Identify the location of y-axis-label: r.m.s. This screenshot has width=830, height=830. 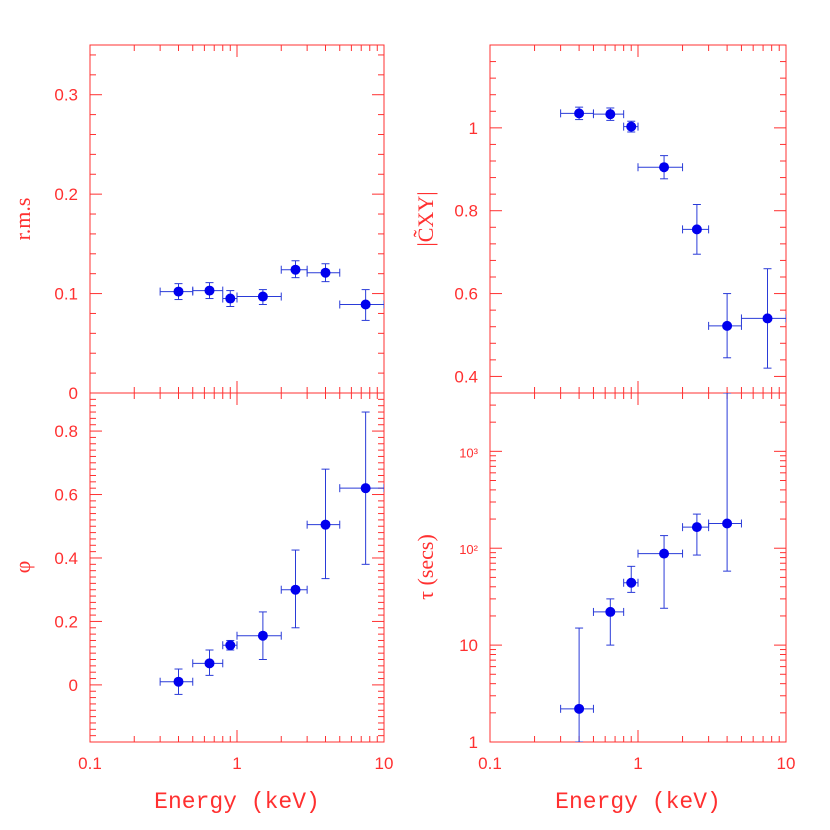
(22, 219).